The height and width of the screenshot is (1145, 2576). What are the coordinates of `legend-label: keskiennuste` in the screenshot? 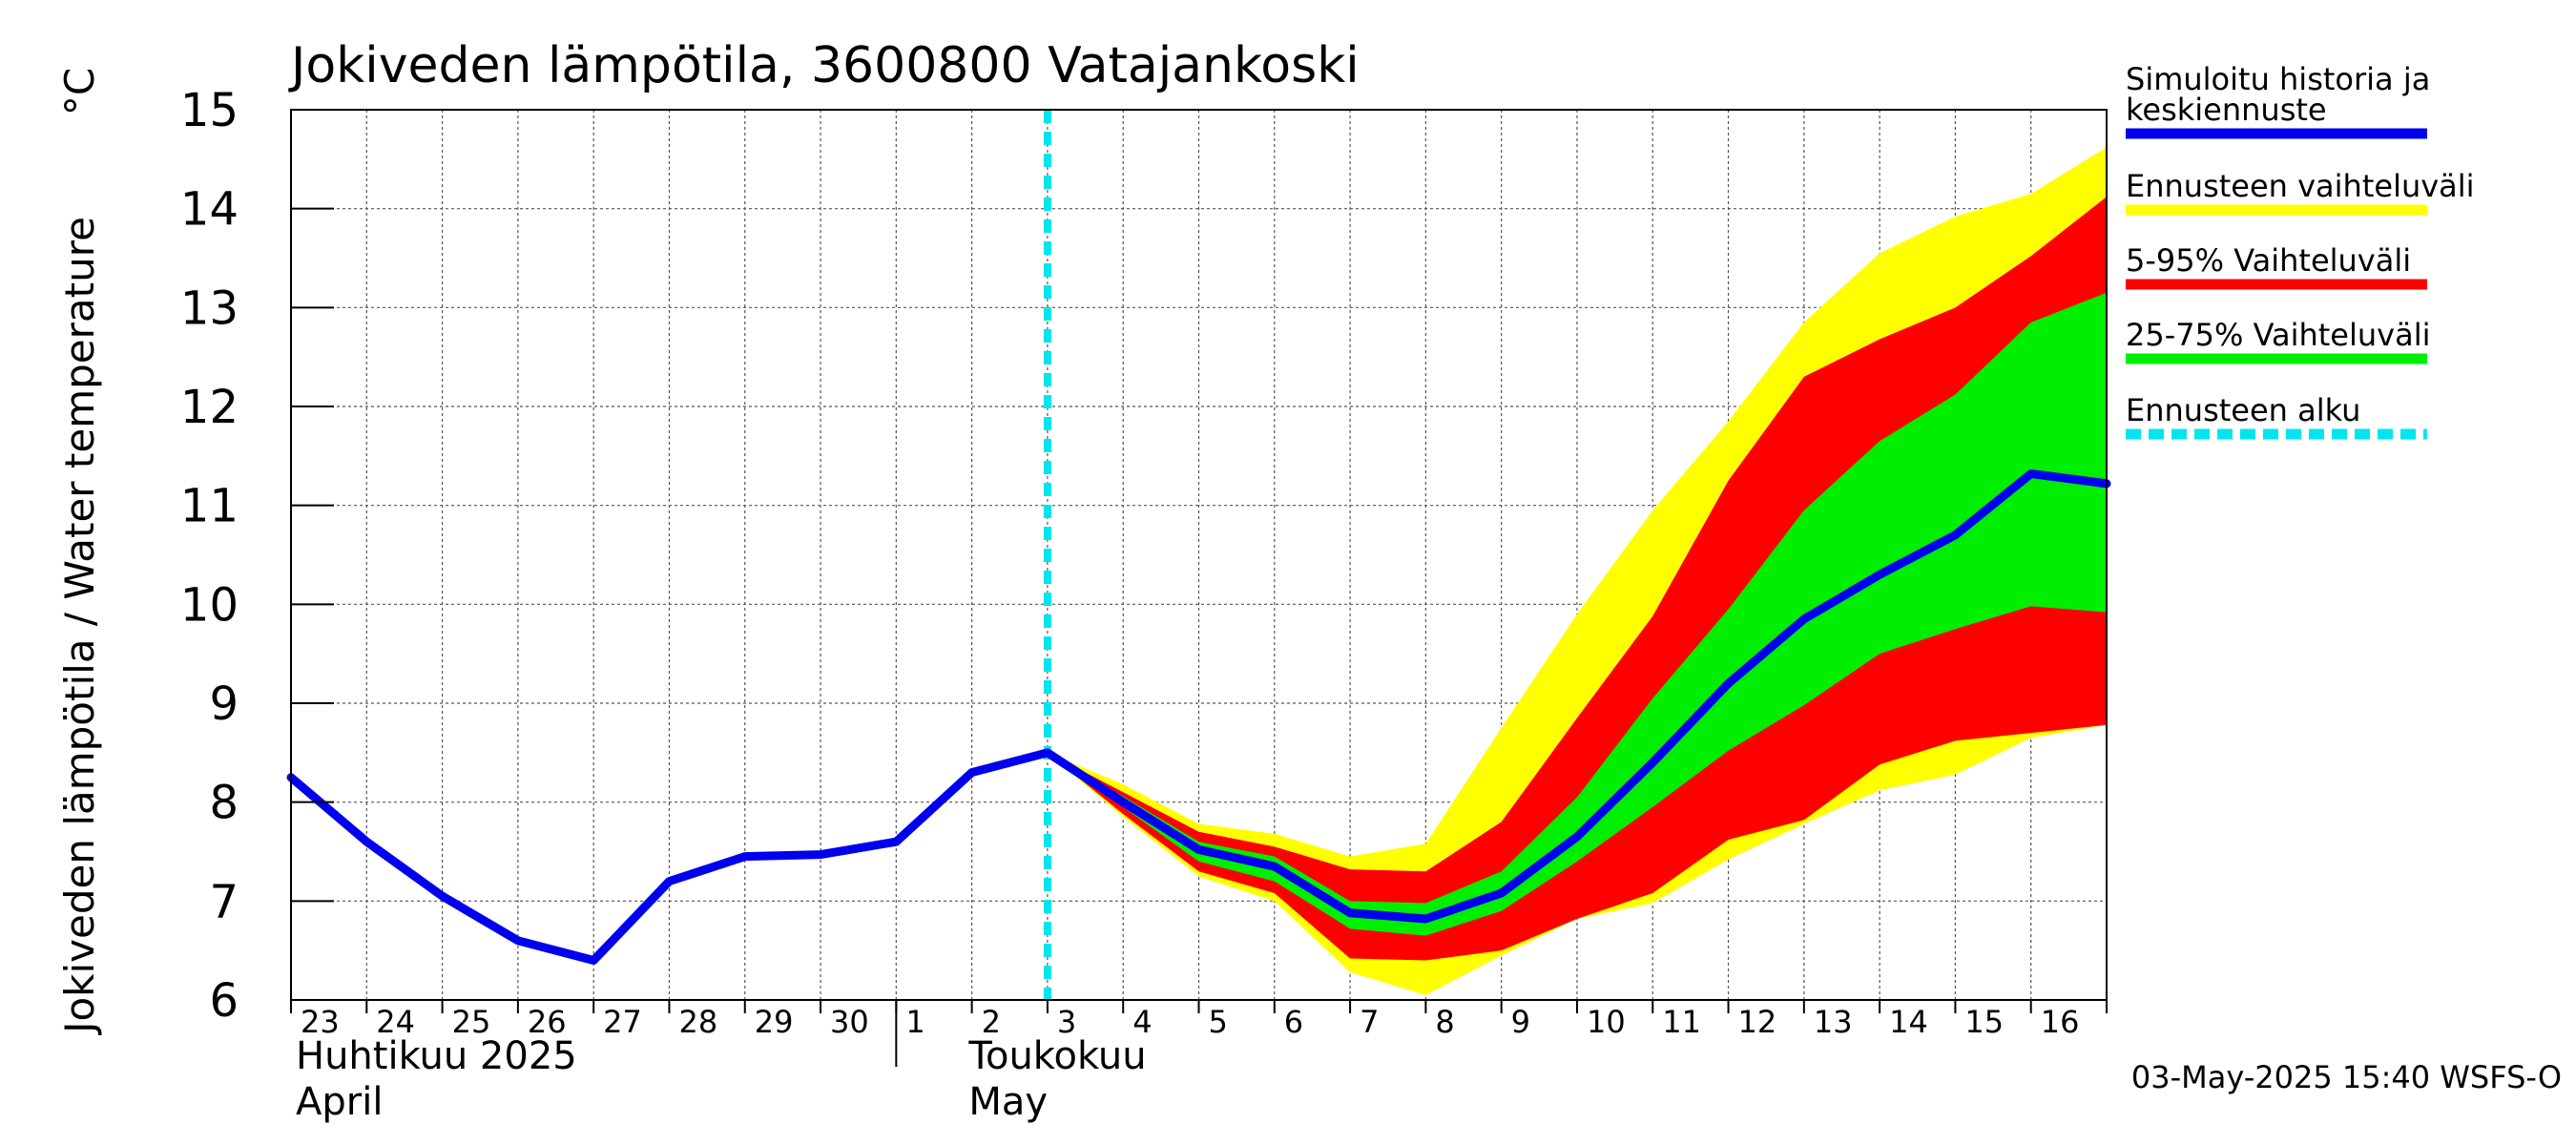 It's located at (2226, 110).